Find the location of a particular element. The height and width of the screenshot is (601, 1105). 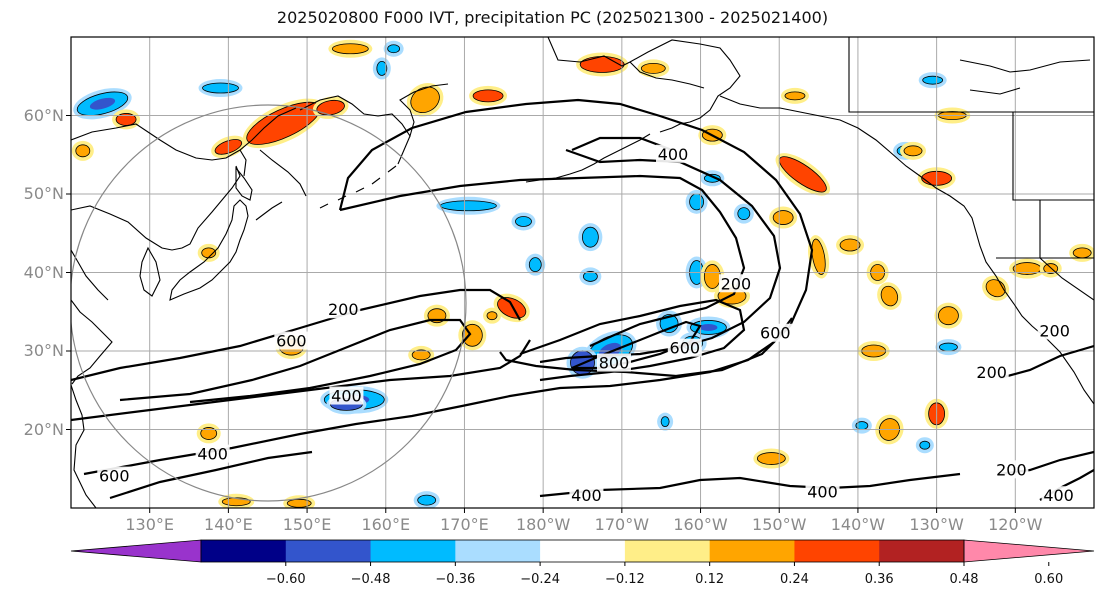

lon-label: 140°W is located at coordinates (858, 524).